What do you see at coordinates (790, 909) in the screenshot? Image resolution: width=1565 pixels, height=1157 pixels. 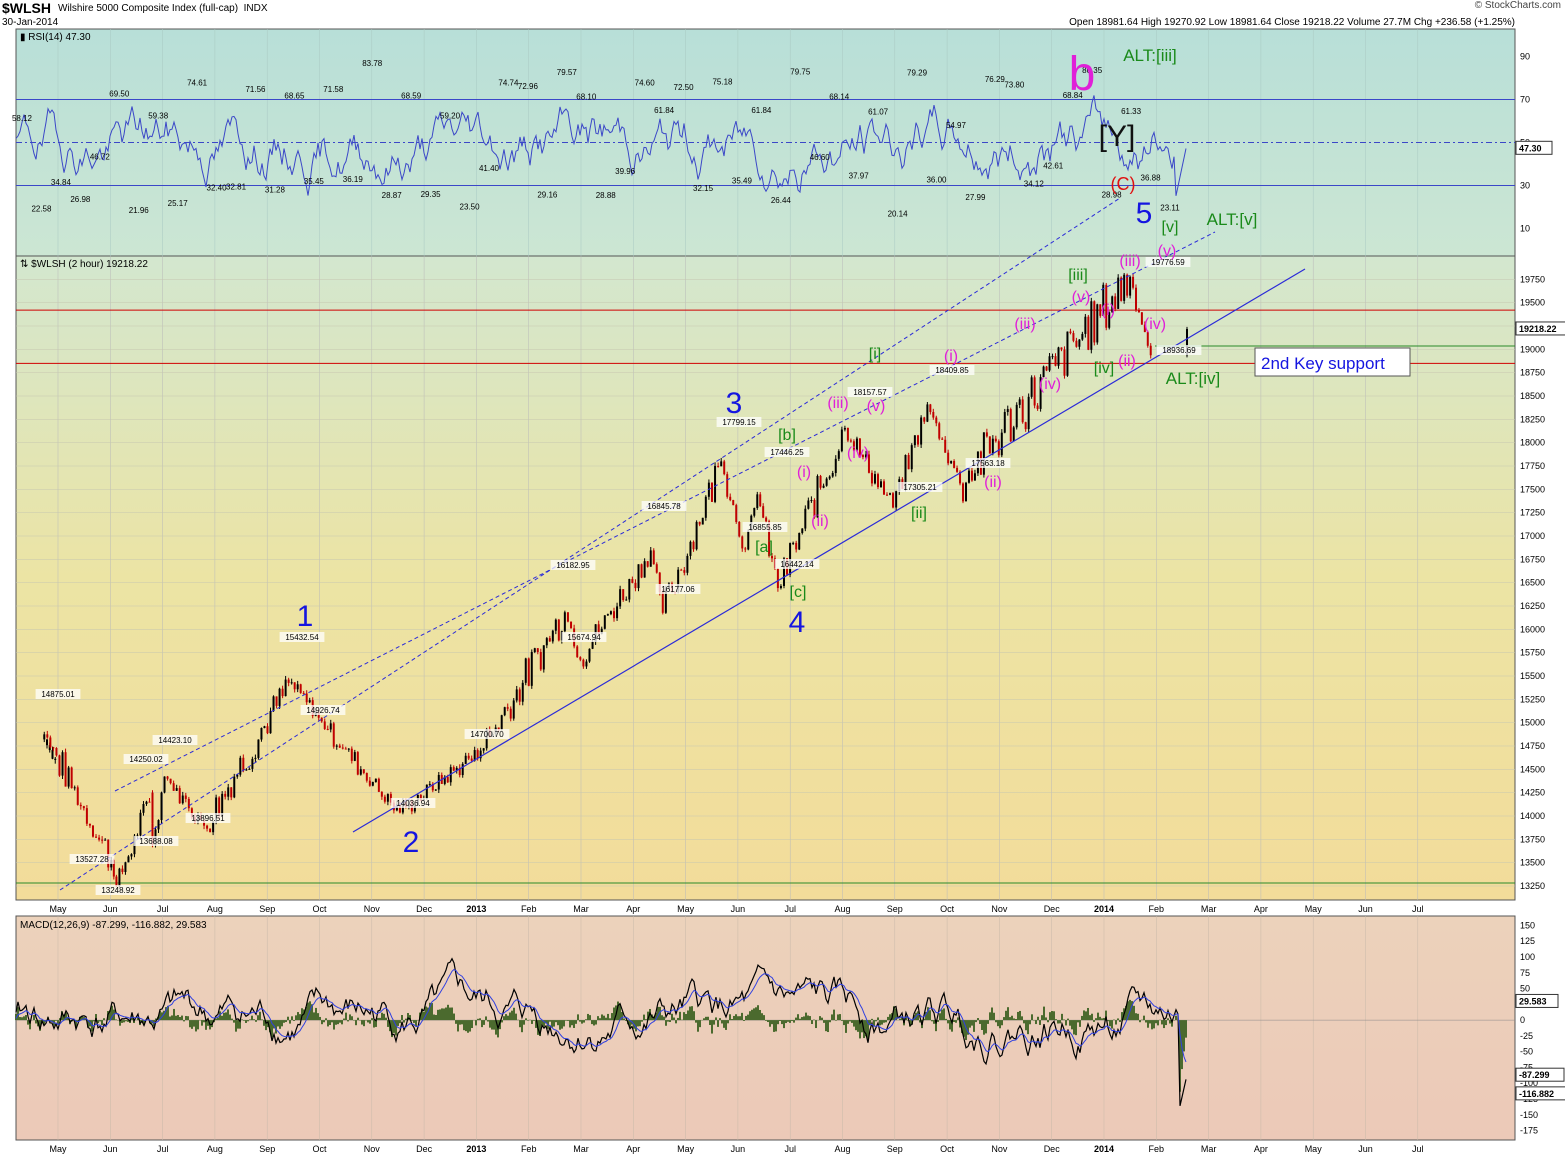 I see `x-tick-label: Jul` at bounding box center [790, 909].